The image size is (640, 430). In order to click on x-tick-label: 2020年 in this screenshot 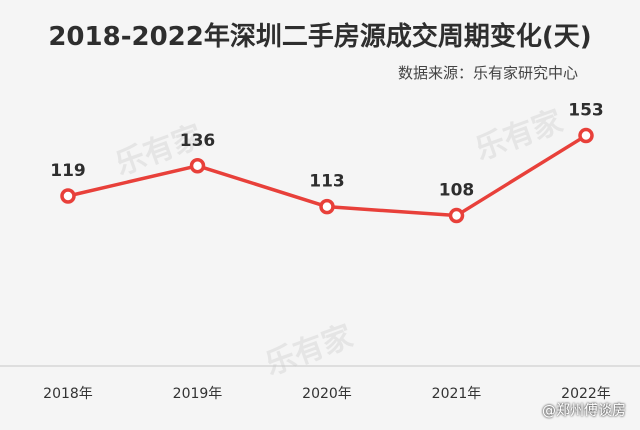, I will do `click(327, 394)`.